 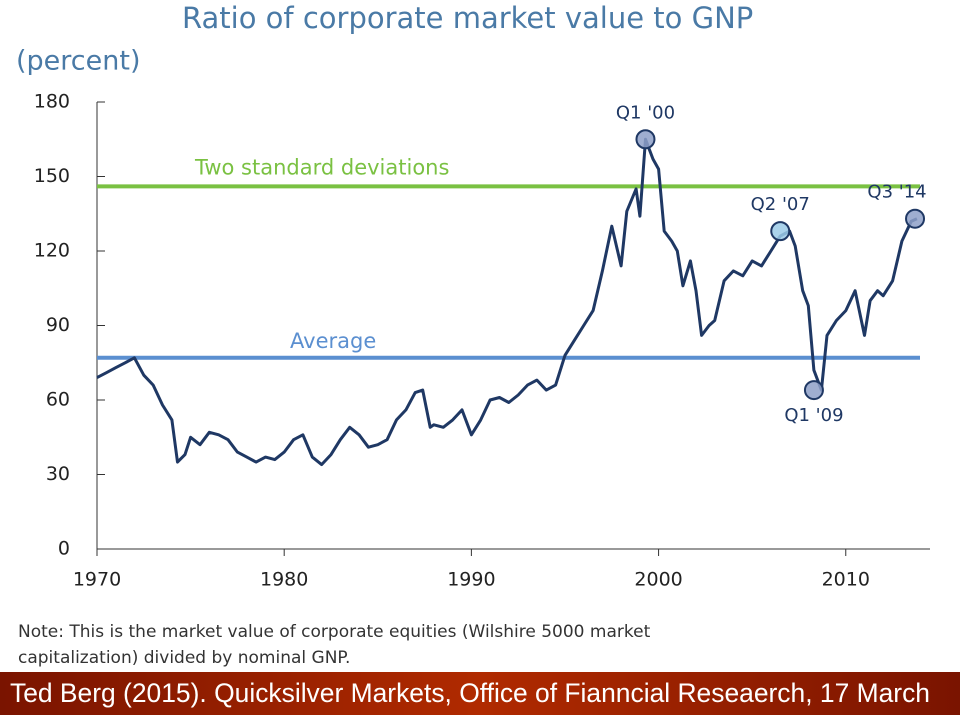 I want to click on x-tick-label: 2010, so click(x=846, y=580).